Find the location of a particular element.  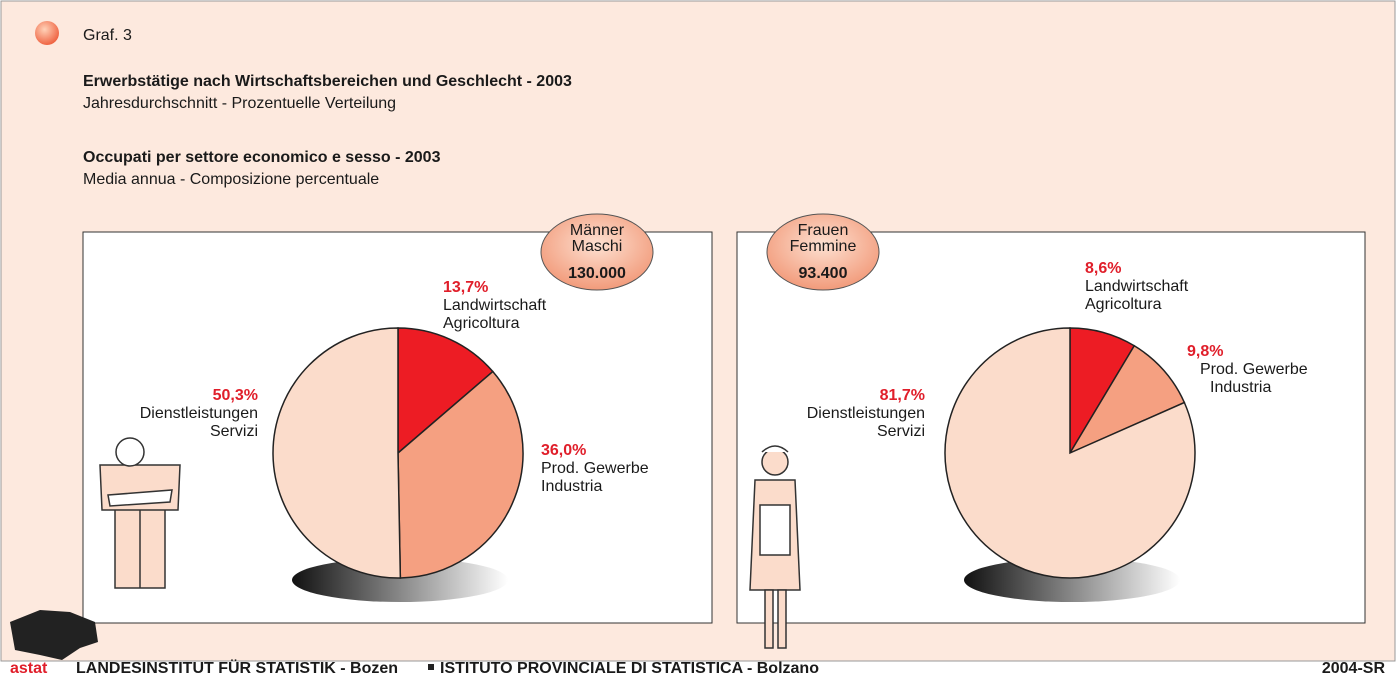

logo-map is located at coordinates (54, 635).